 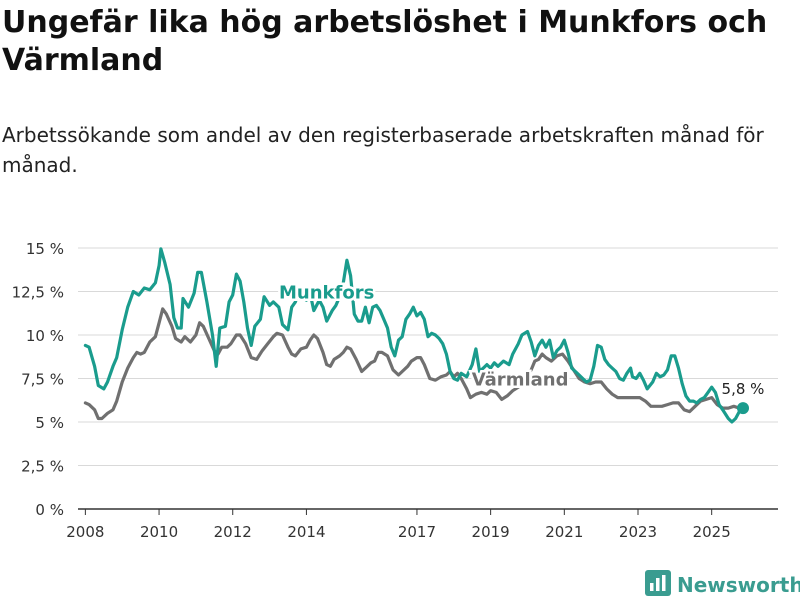 What do you see at coordinates (564, 532) in the screenshot?
I see `x-tick-label: 2021` at bounding box center [564, 532].